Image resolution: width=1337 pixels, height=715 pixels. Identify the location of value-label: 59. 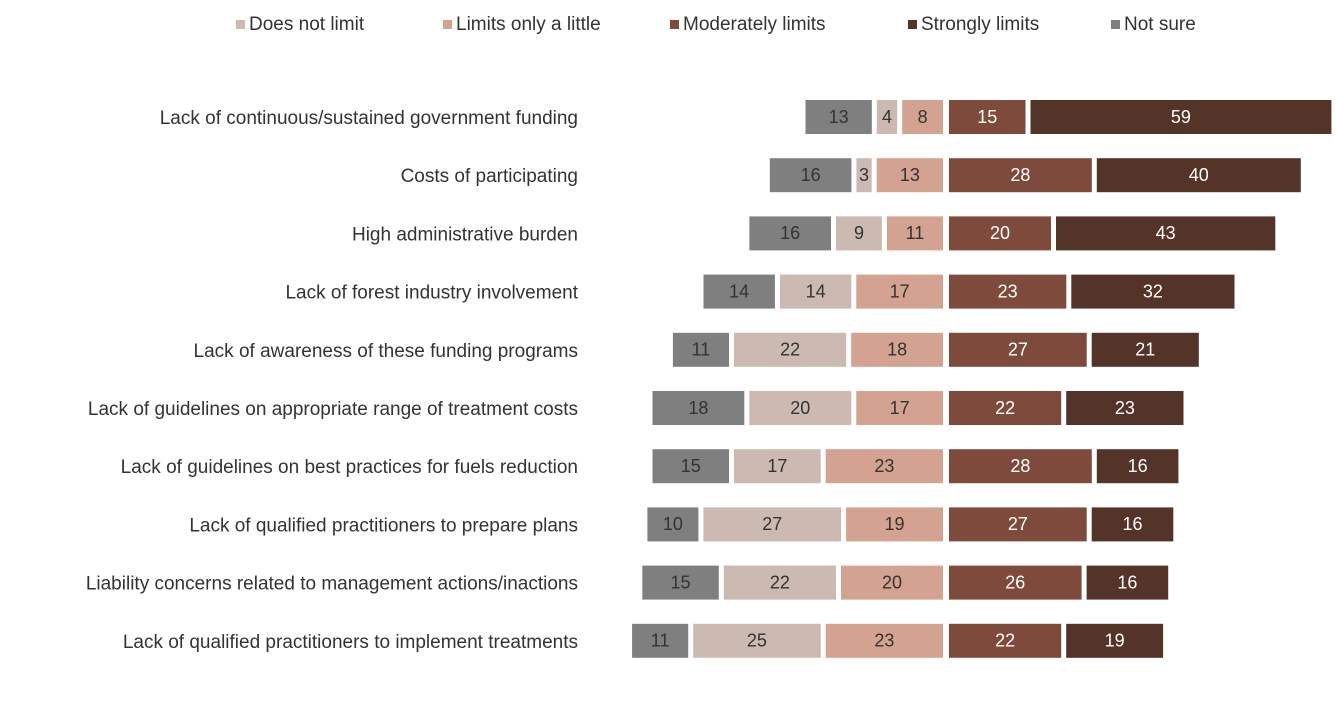
(1181, 117).